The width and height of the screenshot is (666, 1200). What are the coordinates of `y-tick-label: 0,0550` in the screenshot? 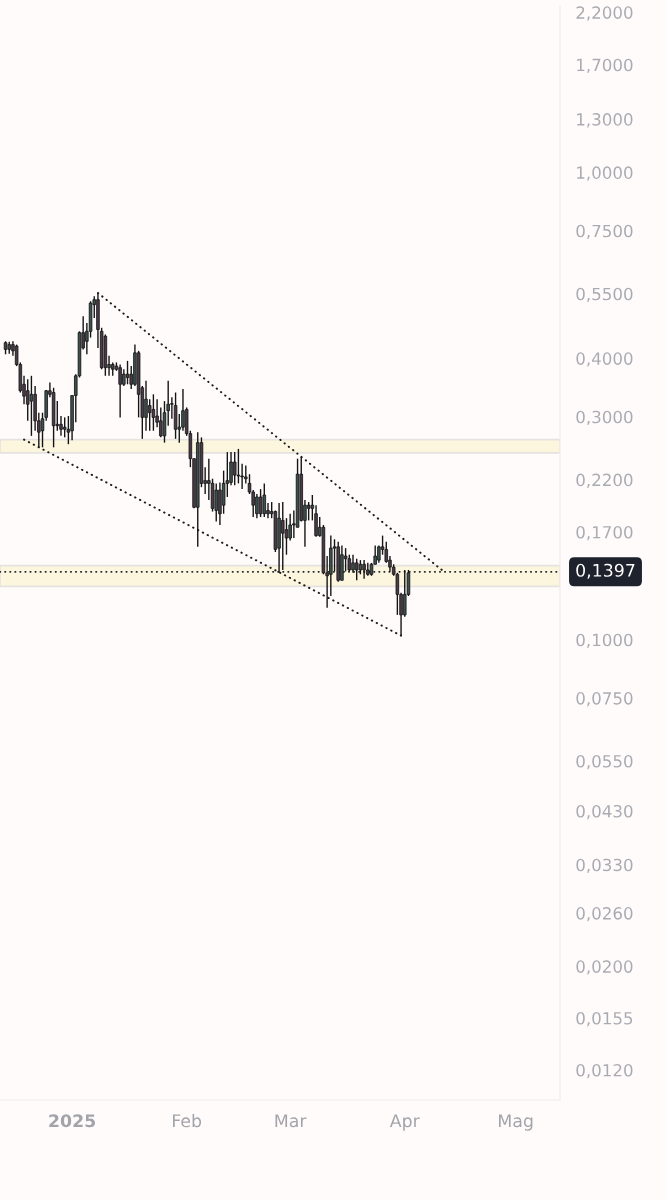 It's located at (604, 762).